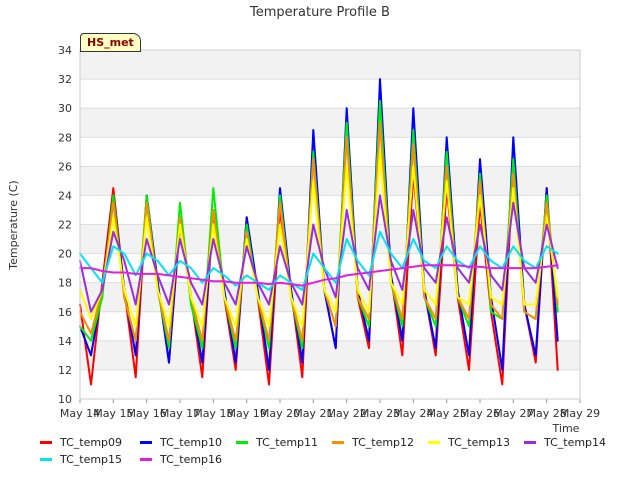 This screenshot has height=480, width=640. I want to click on legend-label: TC_temp14, so click(575, 442).